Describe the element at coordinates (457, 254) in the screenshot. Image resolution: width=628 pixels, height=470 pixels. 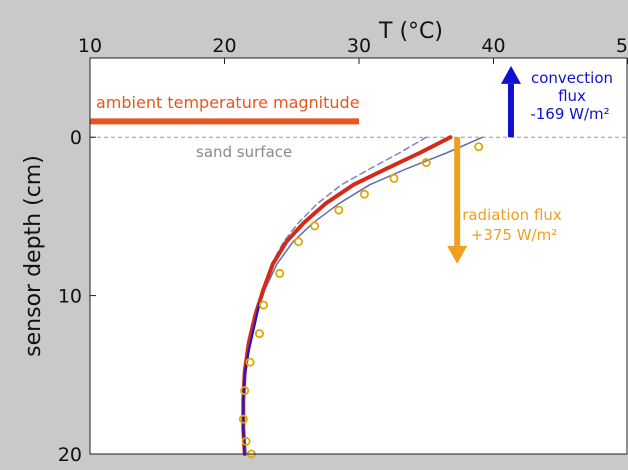
I see `radiation-flux-arrow-head` at that location.